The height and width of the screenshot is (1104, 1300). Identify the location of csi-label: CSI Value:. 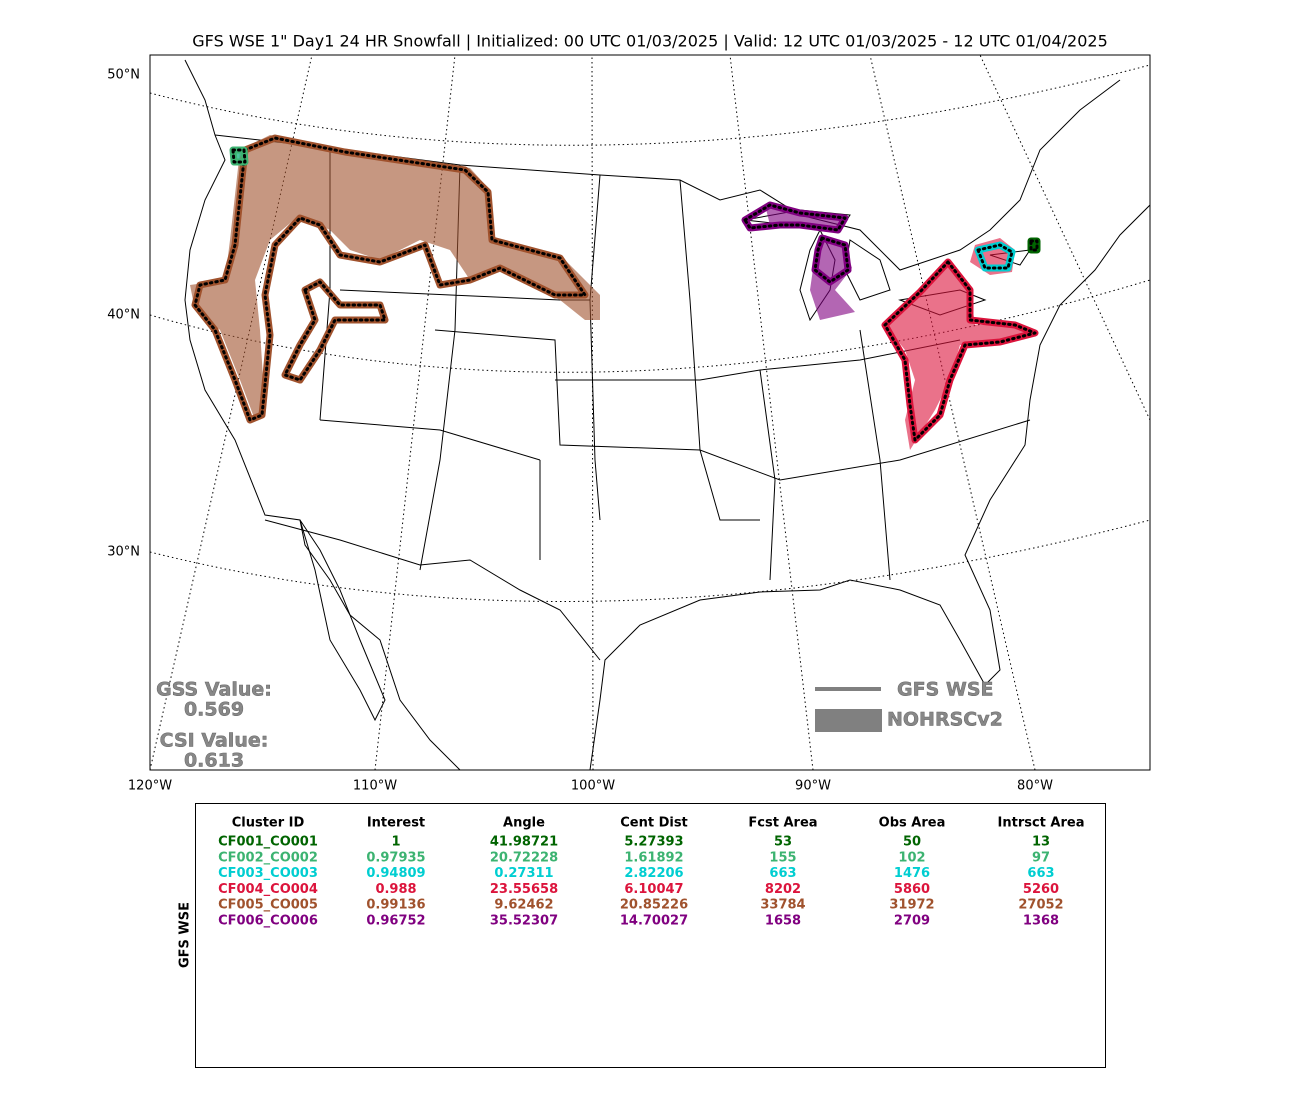
(214, 741).